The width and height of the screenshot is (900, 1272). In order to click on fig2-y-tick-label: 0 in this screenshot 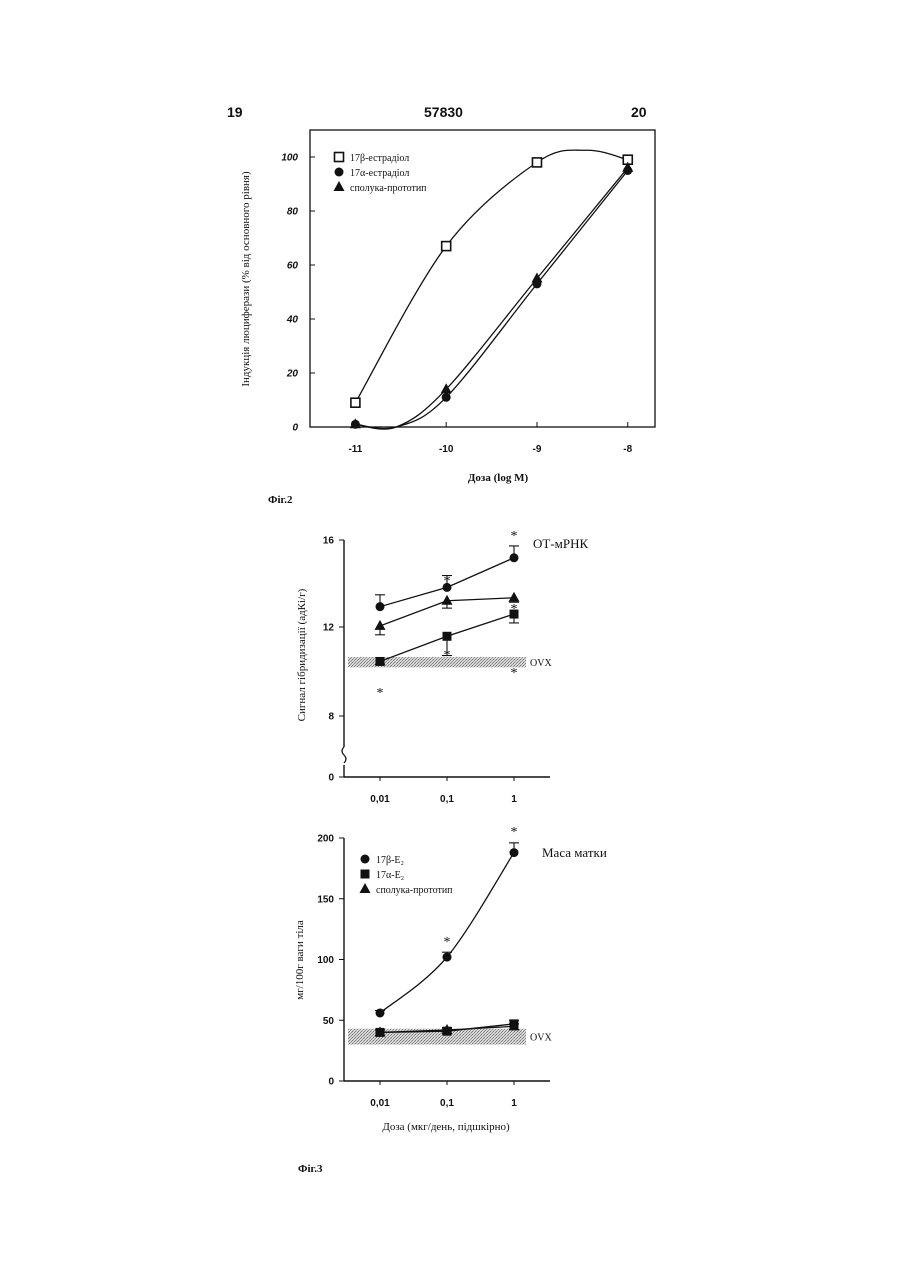, I will do `click(295, 428)`.